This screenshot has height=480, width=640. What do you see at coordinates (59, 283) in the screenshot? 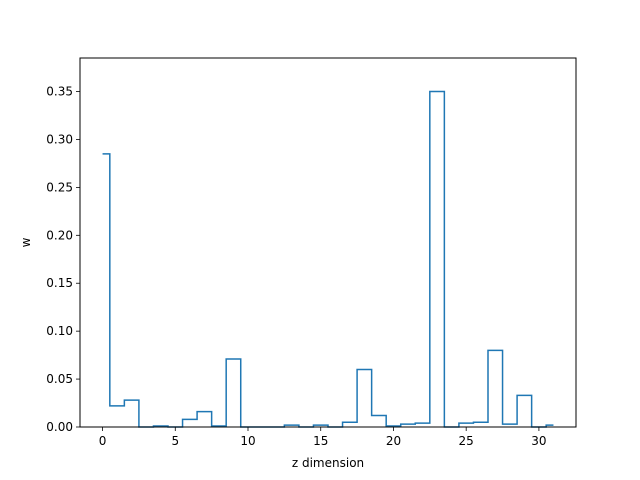
I see `y-tick-label: 0.15` at bounding box center [59, 283].